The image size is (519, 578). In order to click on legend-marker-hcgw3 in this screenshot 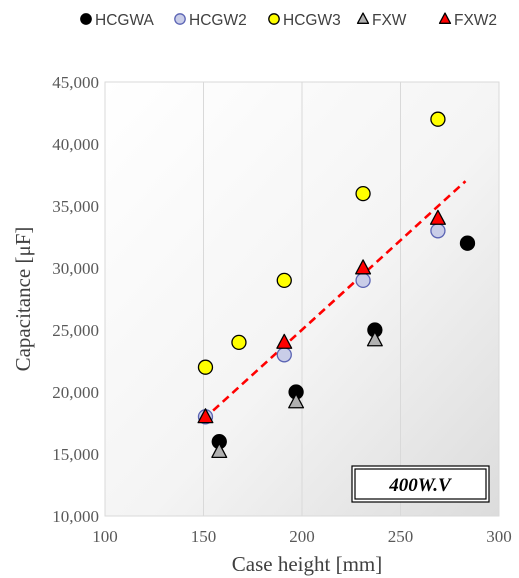, I will do `click(274, 19)`.